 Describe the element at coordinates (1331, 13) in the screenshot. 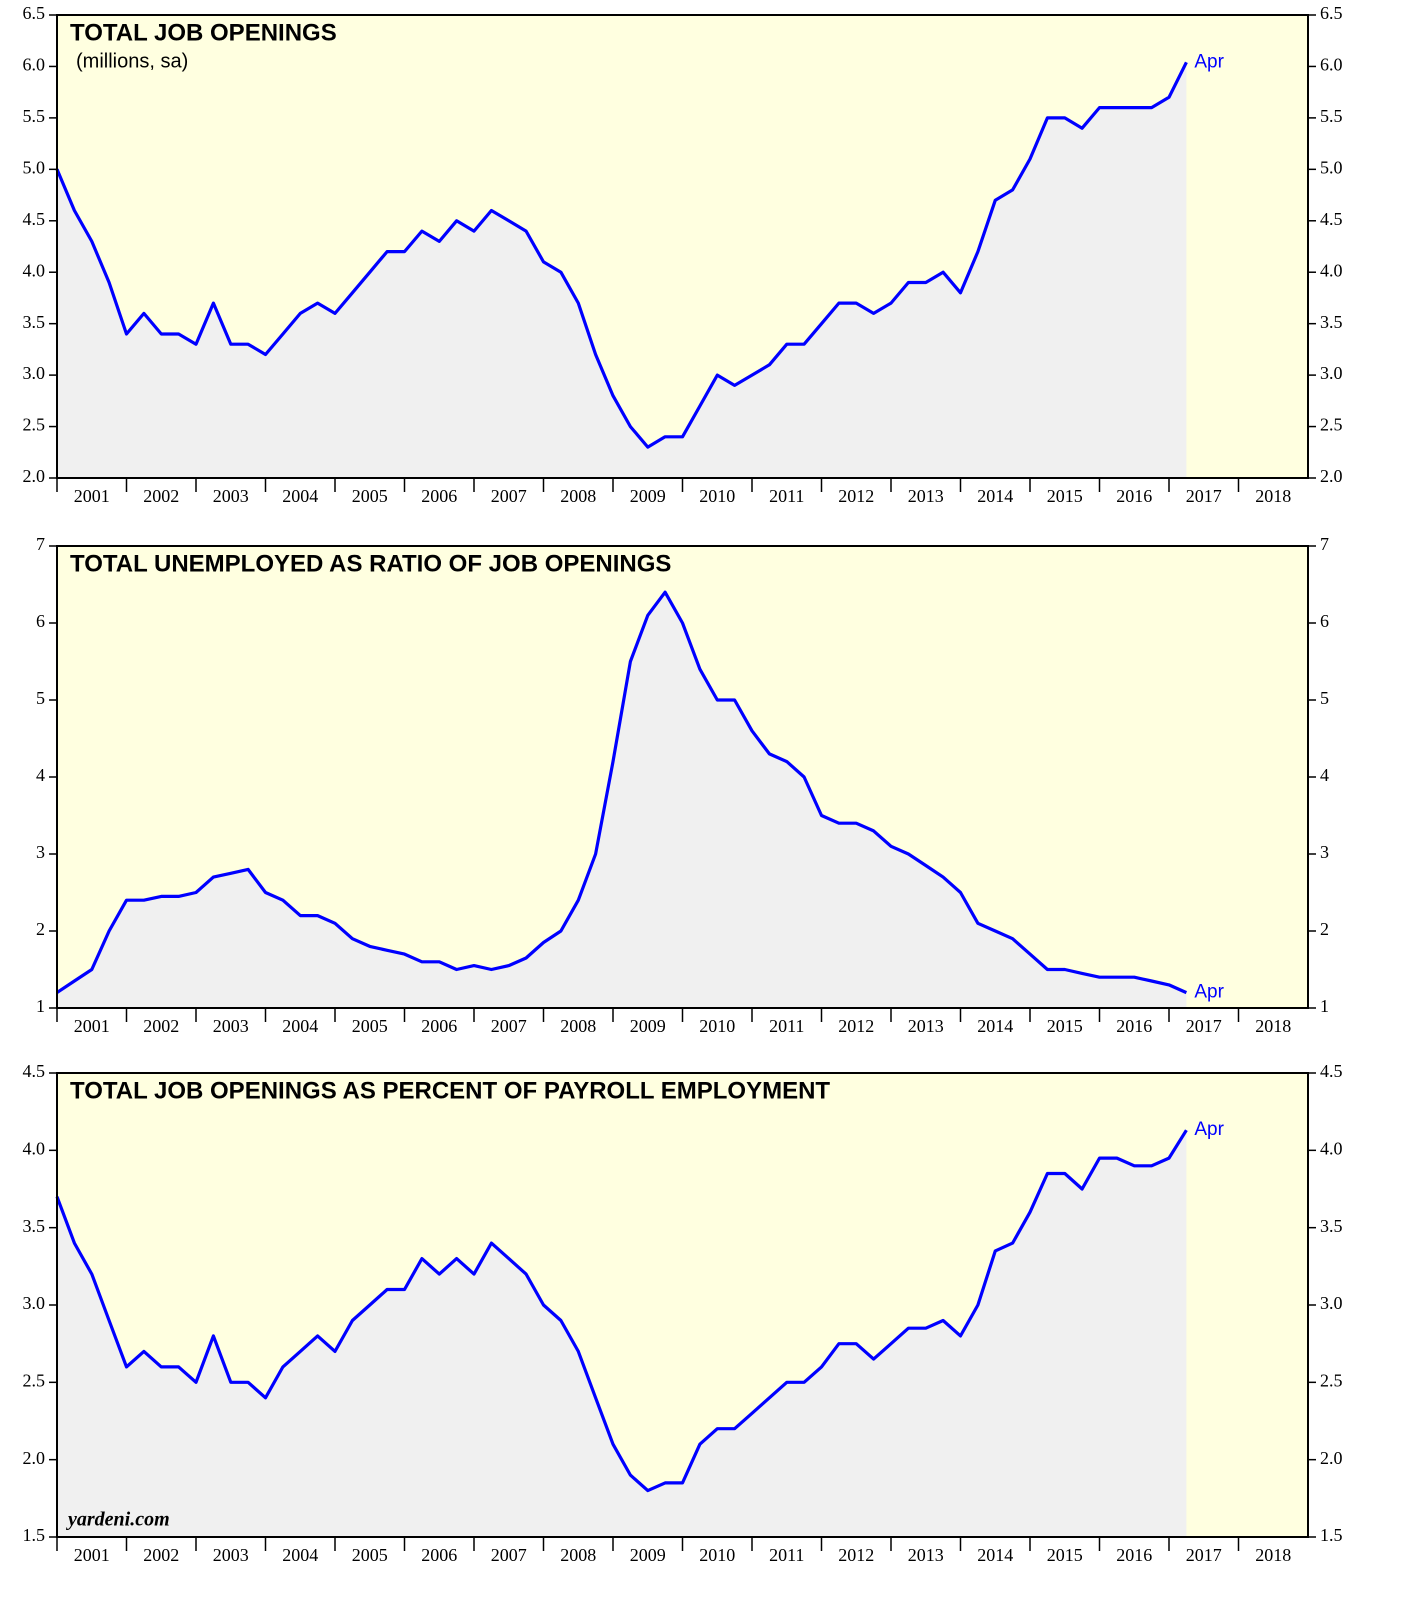

I see `y-tick-label-right: 6.5` at that location.